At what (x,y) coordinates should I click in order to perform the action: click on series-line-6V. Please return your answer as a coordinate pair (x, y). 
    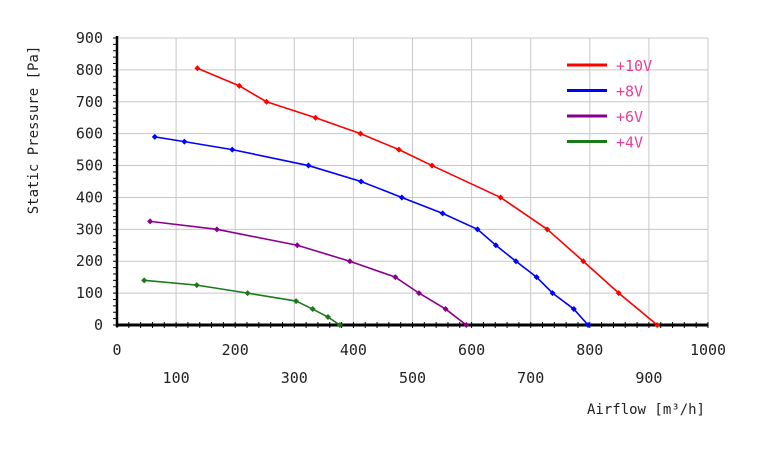
    Looking at the image, I should click on (308, 273).